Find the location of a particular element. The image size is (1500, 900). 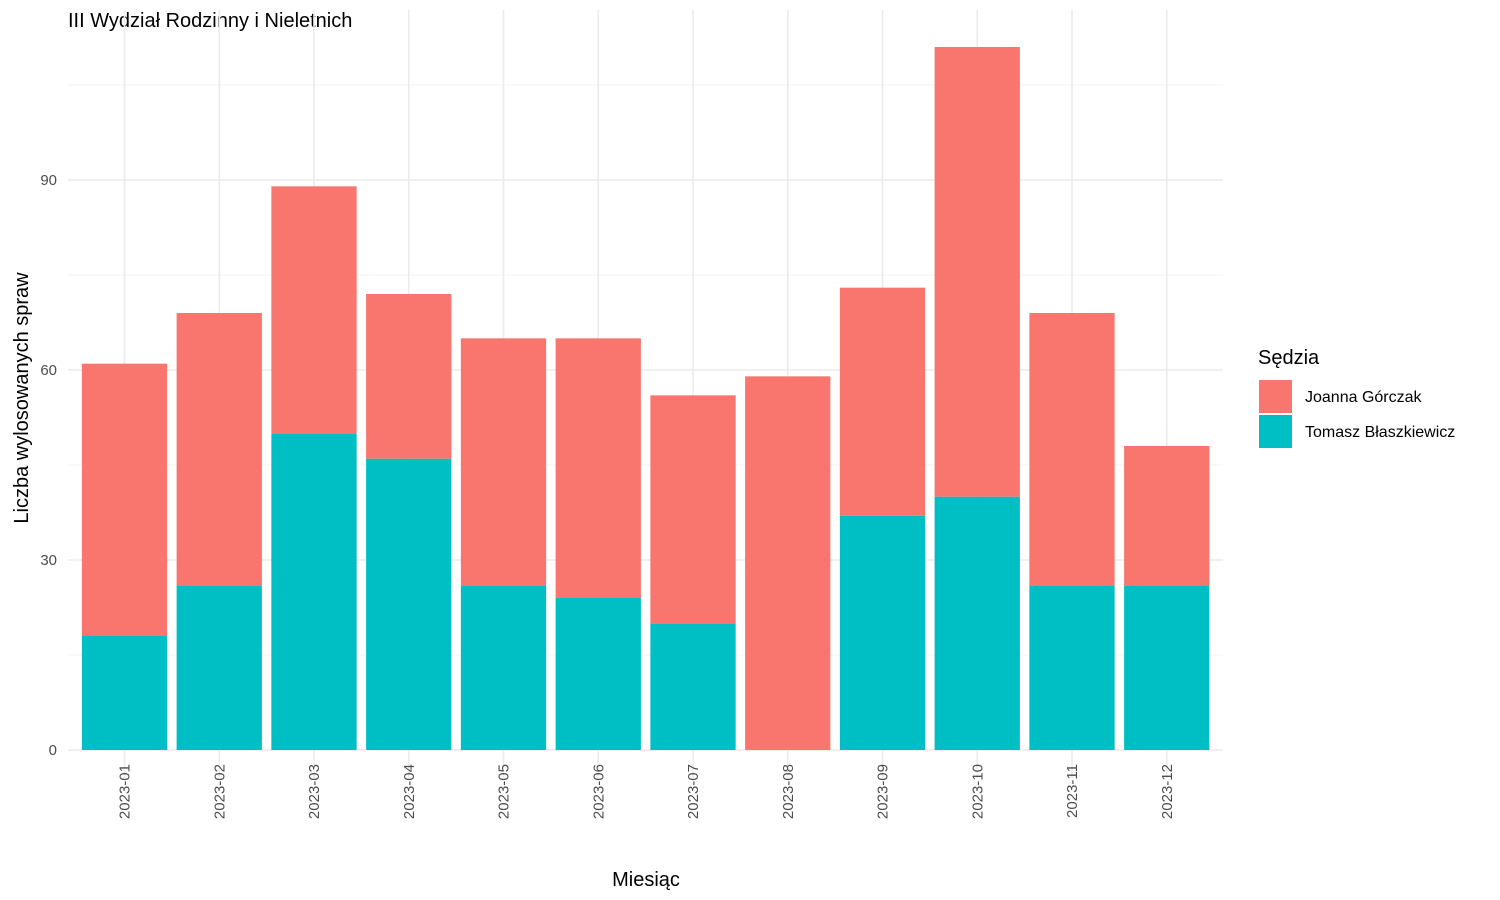

x-axis-title: Miesiąc is located at coordinates (646, 880).